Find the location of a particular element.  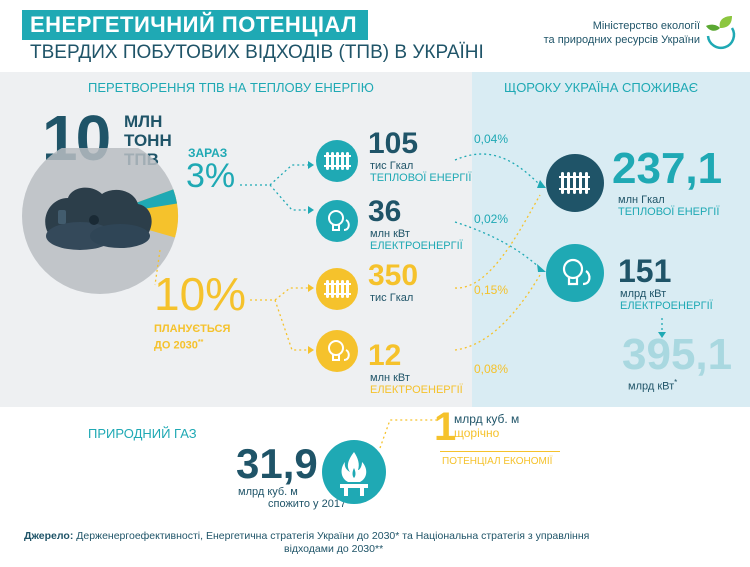

electricity-plan-unit: млн кВт is located at coordinates (390, 378).